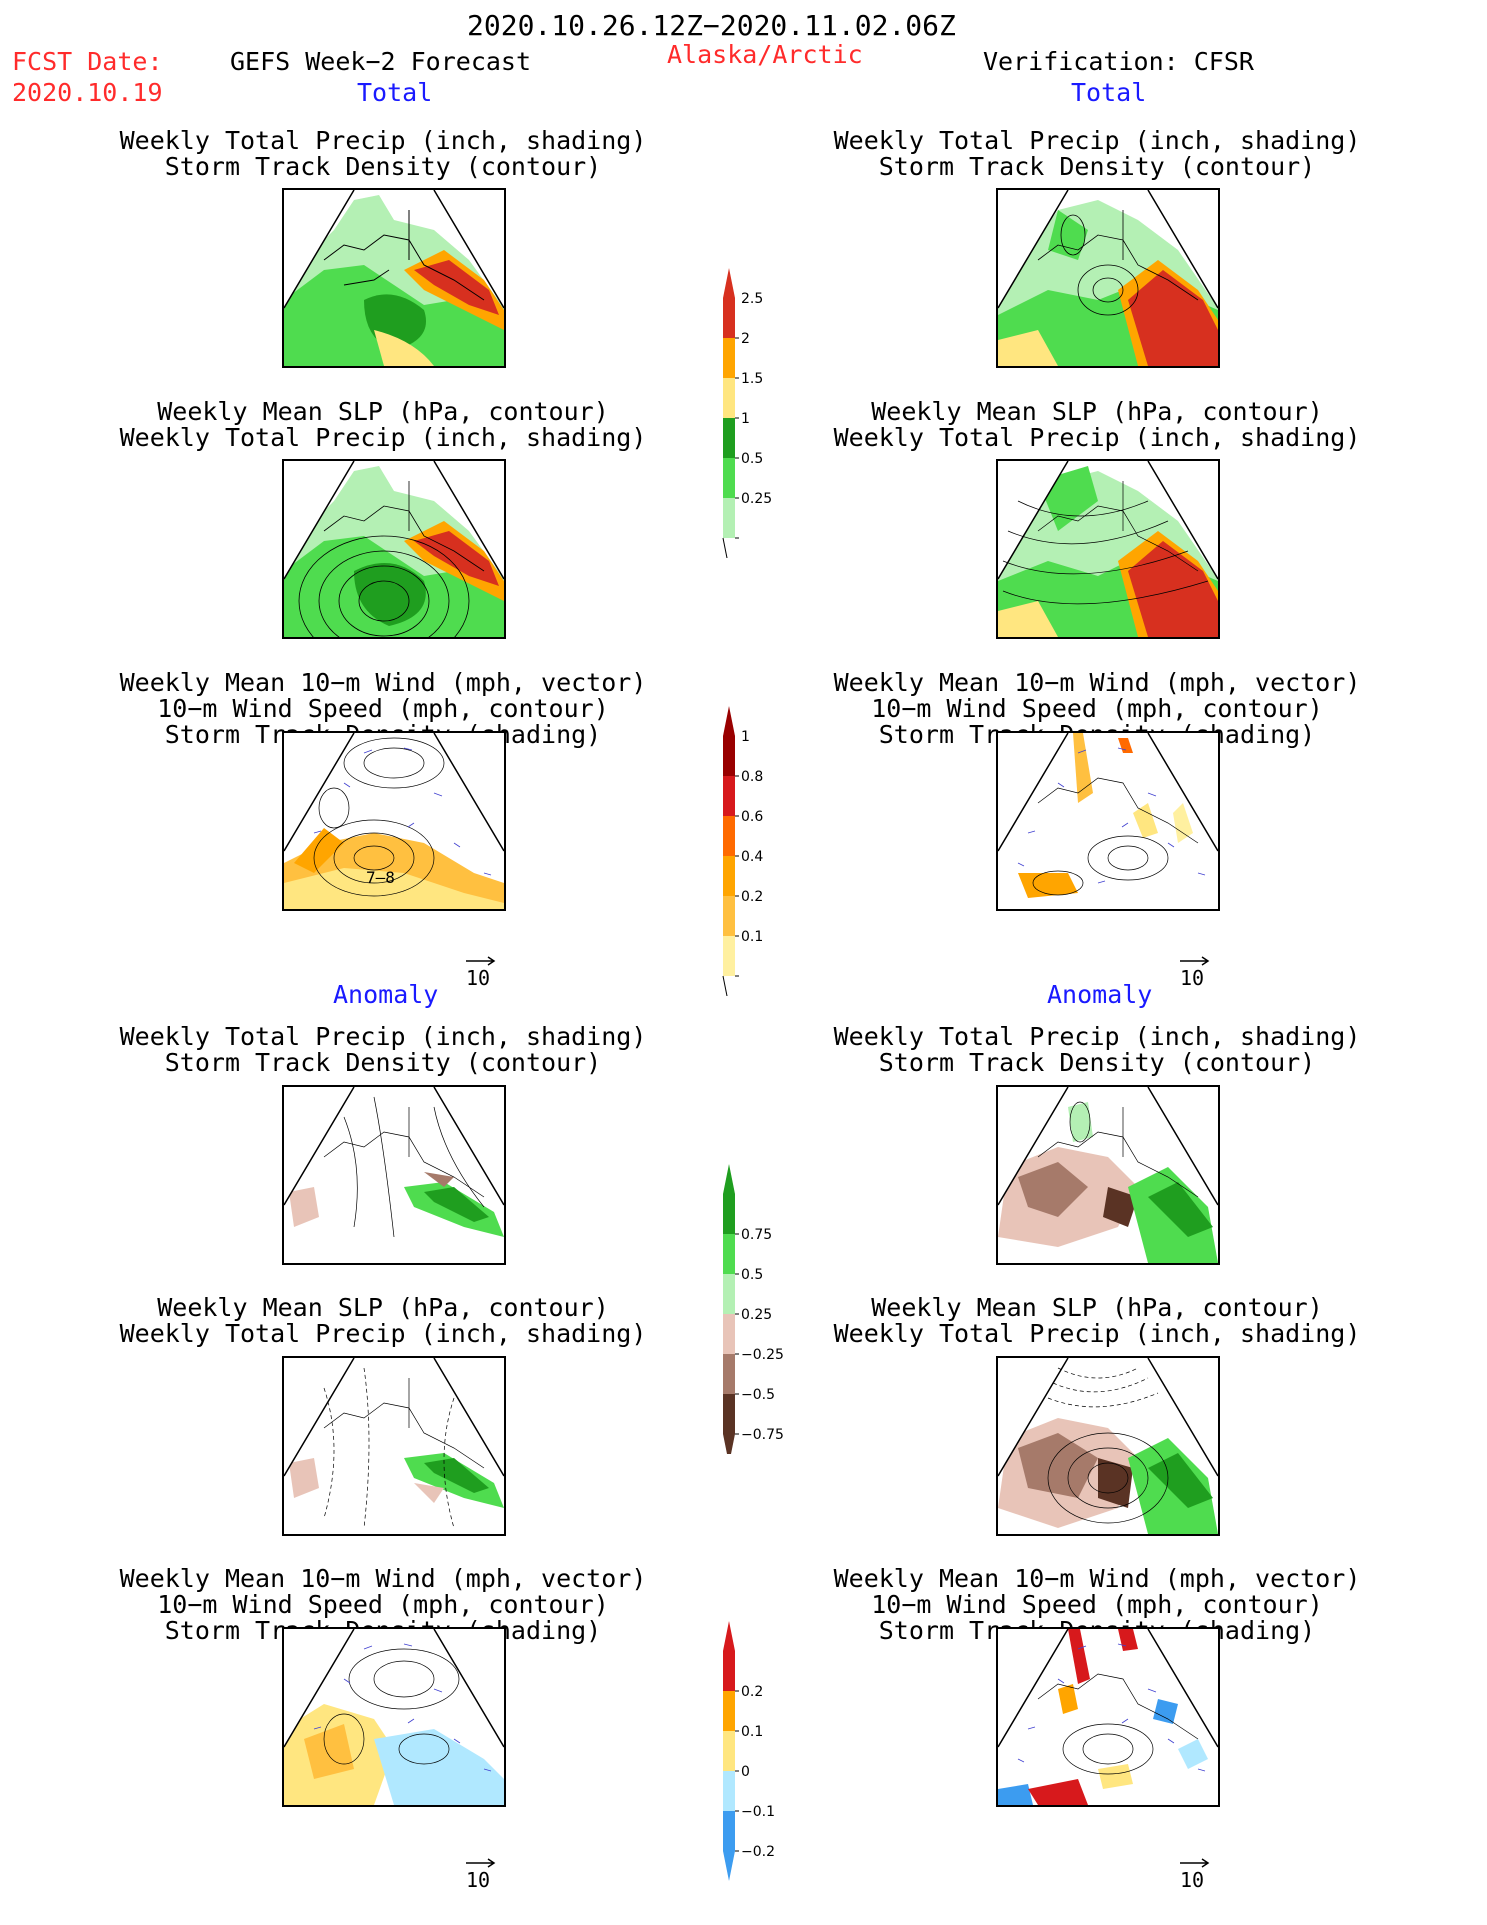  I want to click on colorbar-label: 1.5, so click(752, 379).